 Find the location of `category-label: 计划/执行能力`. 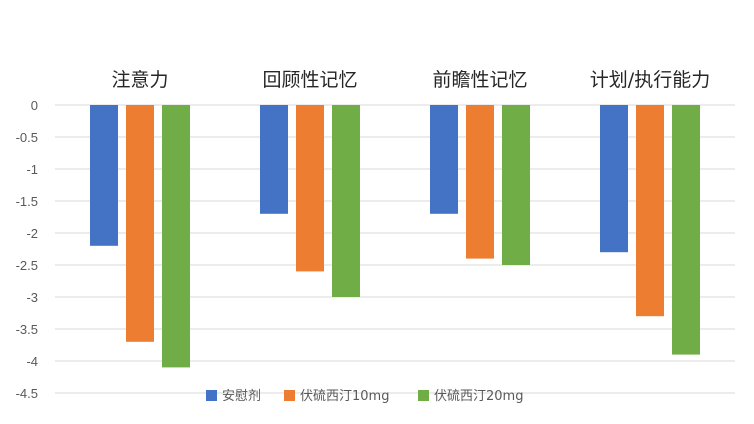

category-label: 计划/执行能力 is located at coordinates (650, 80).